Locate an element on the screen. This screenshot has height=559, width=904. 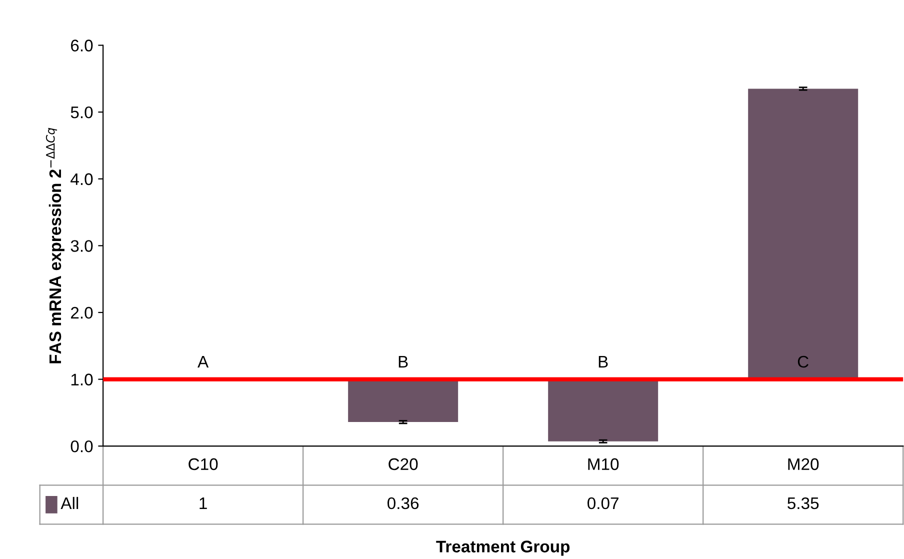
data-label: 0.36 is located at coordinates (403, 503).